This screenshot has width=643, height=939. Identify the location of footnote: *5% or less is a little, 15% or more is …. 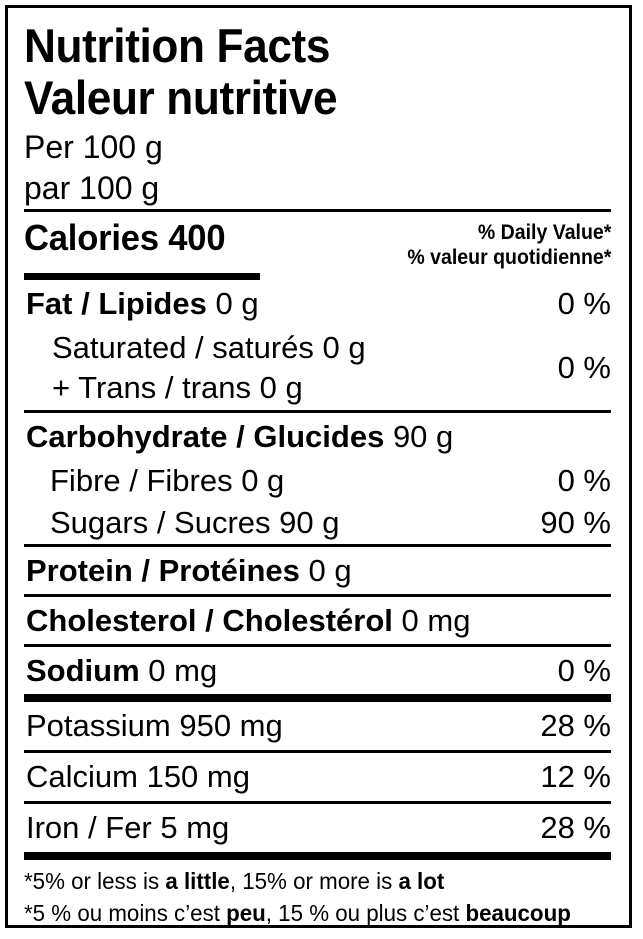
(317, 893).